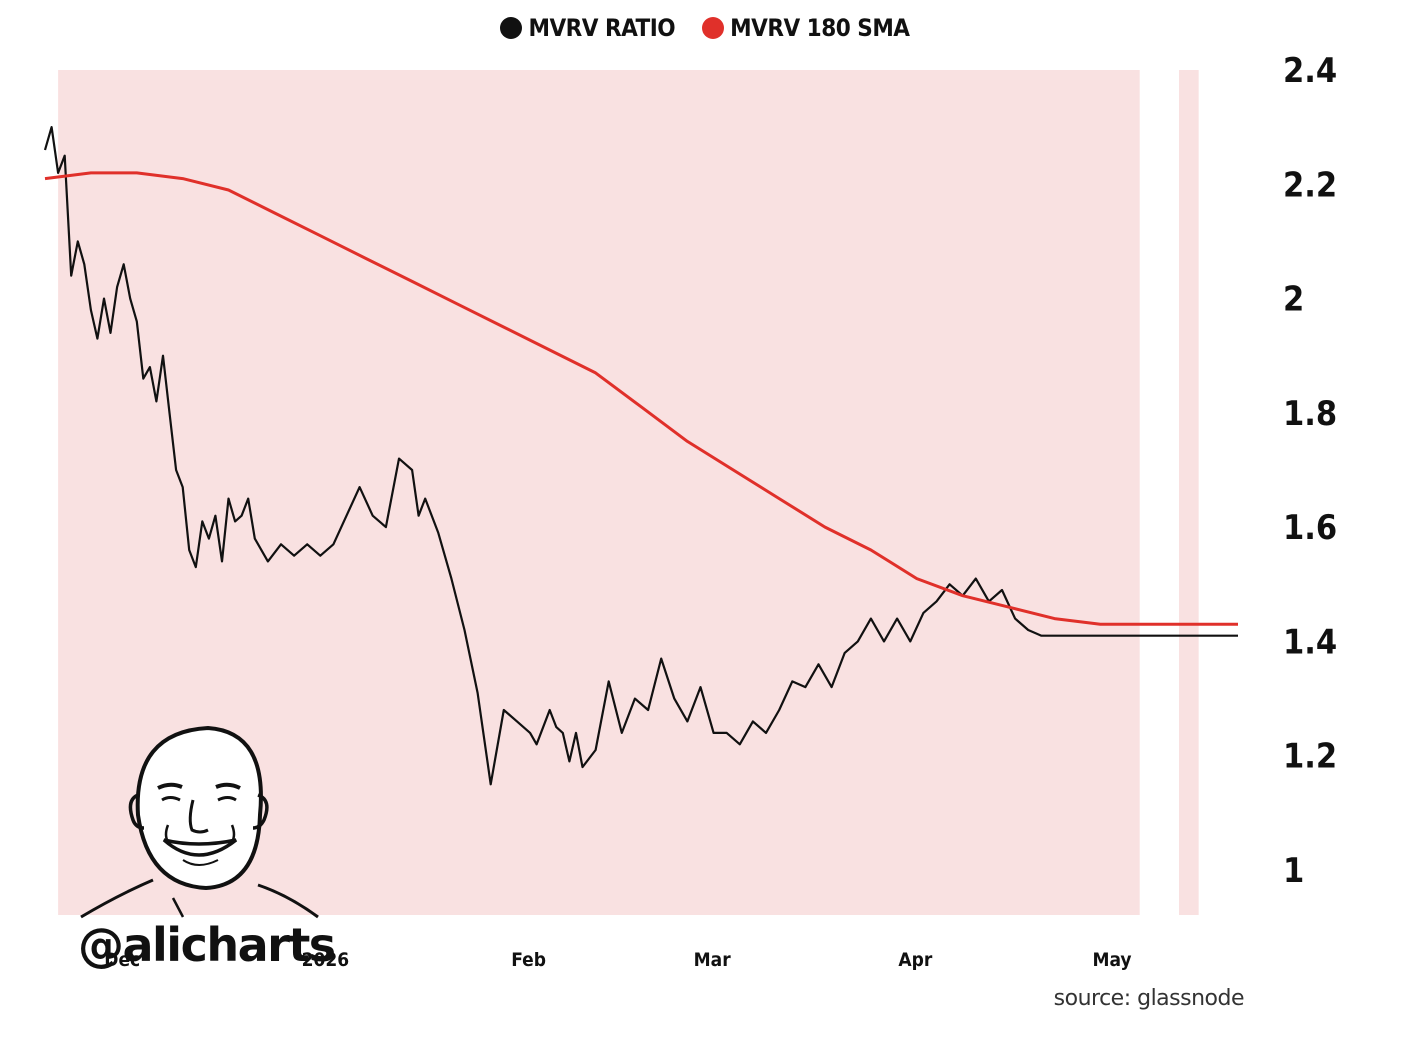  Describe the element at coordinates (1310, 71) in the screenshot. I see `y-tick-label-0: 2.4` at that location.